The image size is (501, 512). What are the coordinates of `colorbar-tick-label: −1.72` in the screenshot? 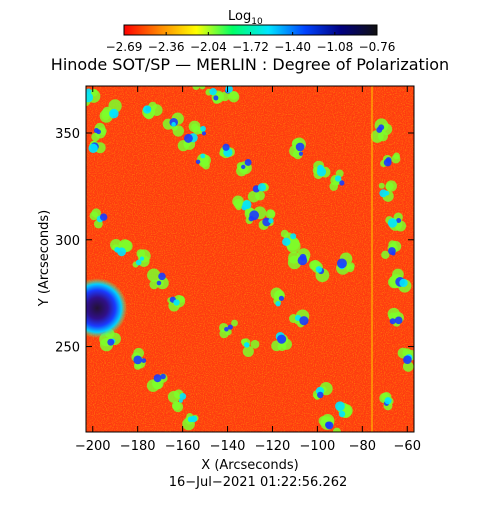 It's located at (250, 47).